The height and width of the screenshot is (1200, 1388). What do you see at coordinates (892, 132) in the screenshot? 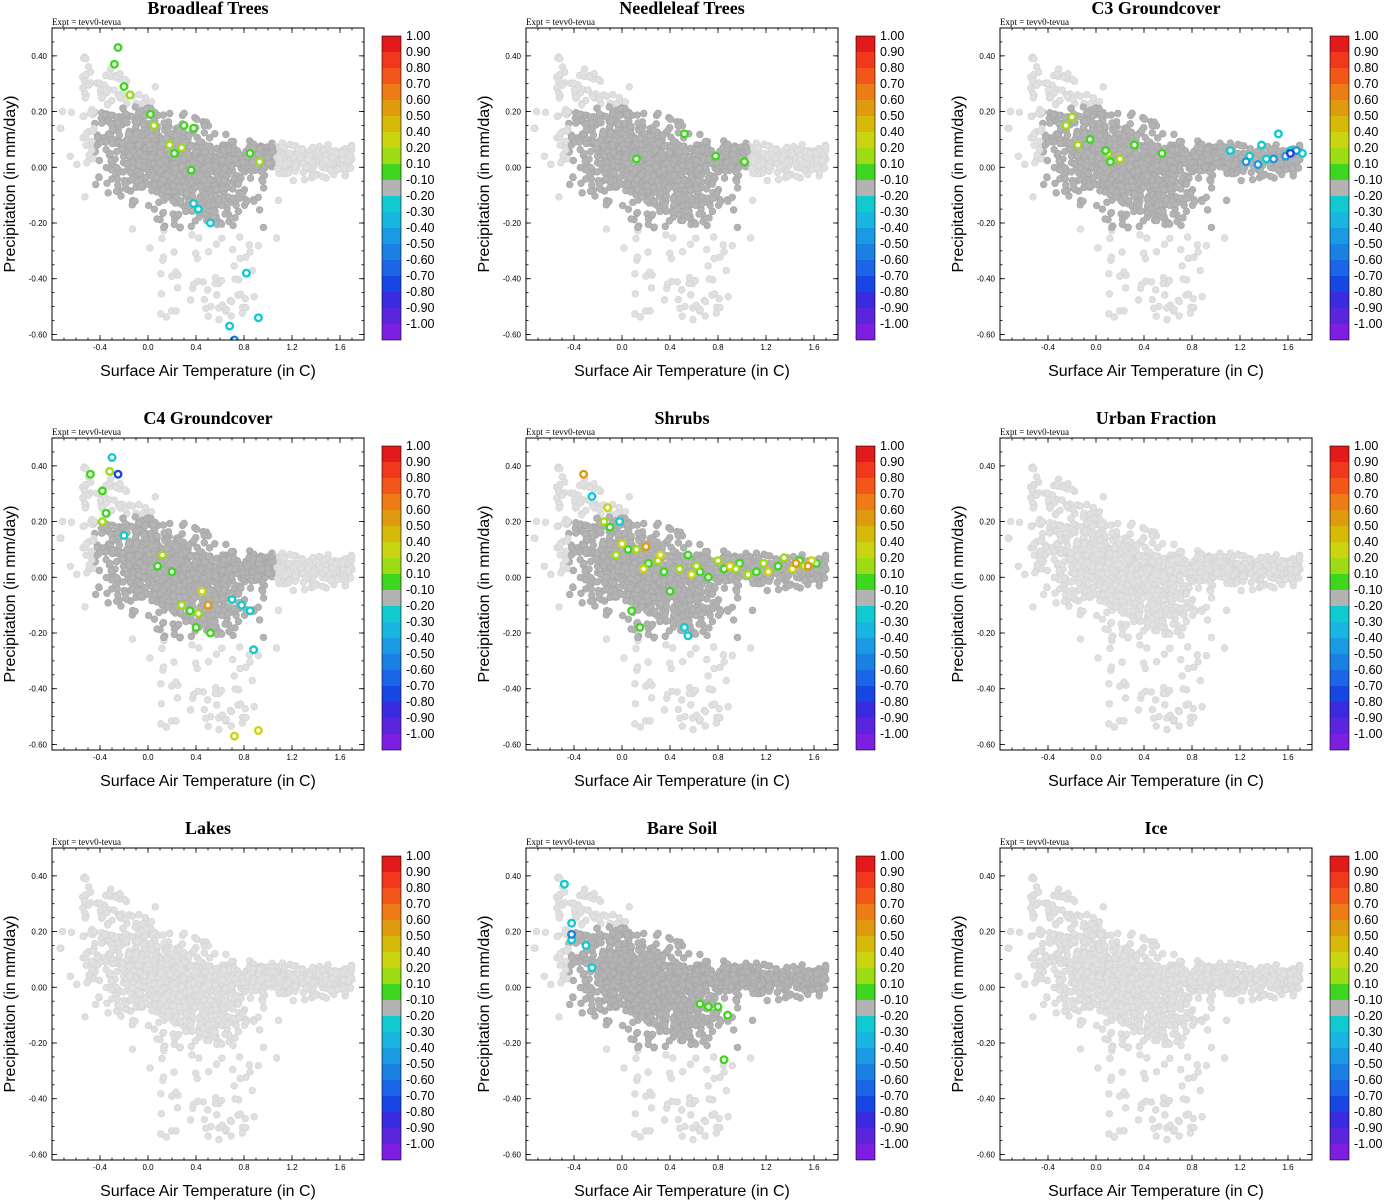
I see `colorbar-label: 0.40` at bounding box center [892, 132].